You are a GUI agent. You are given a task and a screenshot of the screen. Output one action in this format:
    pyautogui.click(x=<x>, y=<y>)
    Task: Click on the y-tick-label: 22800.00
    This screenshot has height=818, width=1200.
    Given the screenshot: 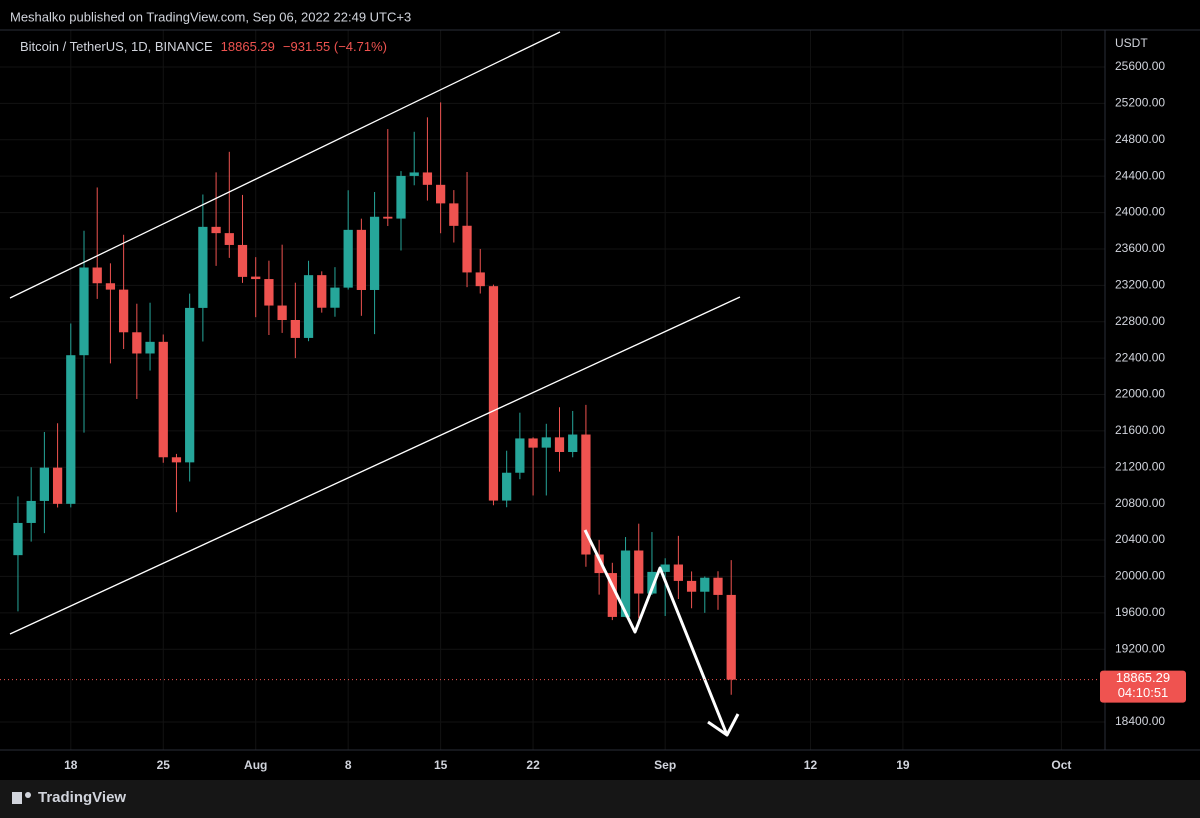 What is the action you would take?
    pyautogui.click(x=1140, y=321)
    